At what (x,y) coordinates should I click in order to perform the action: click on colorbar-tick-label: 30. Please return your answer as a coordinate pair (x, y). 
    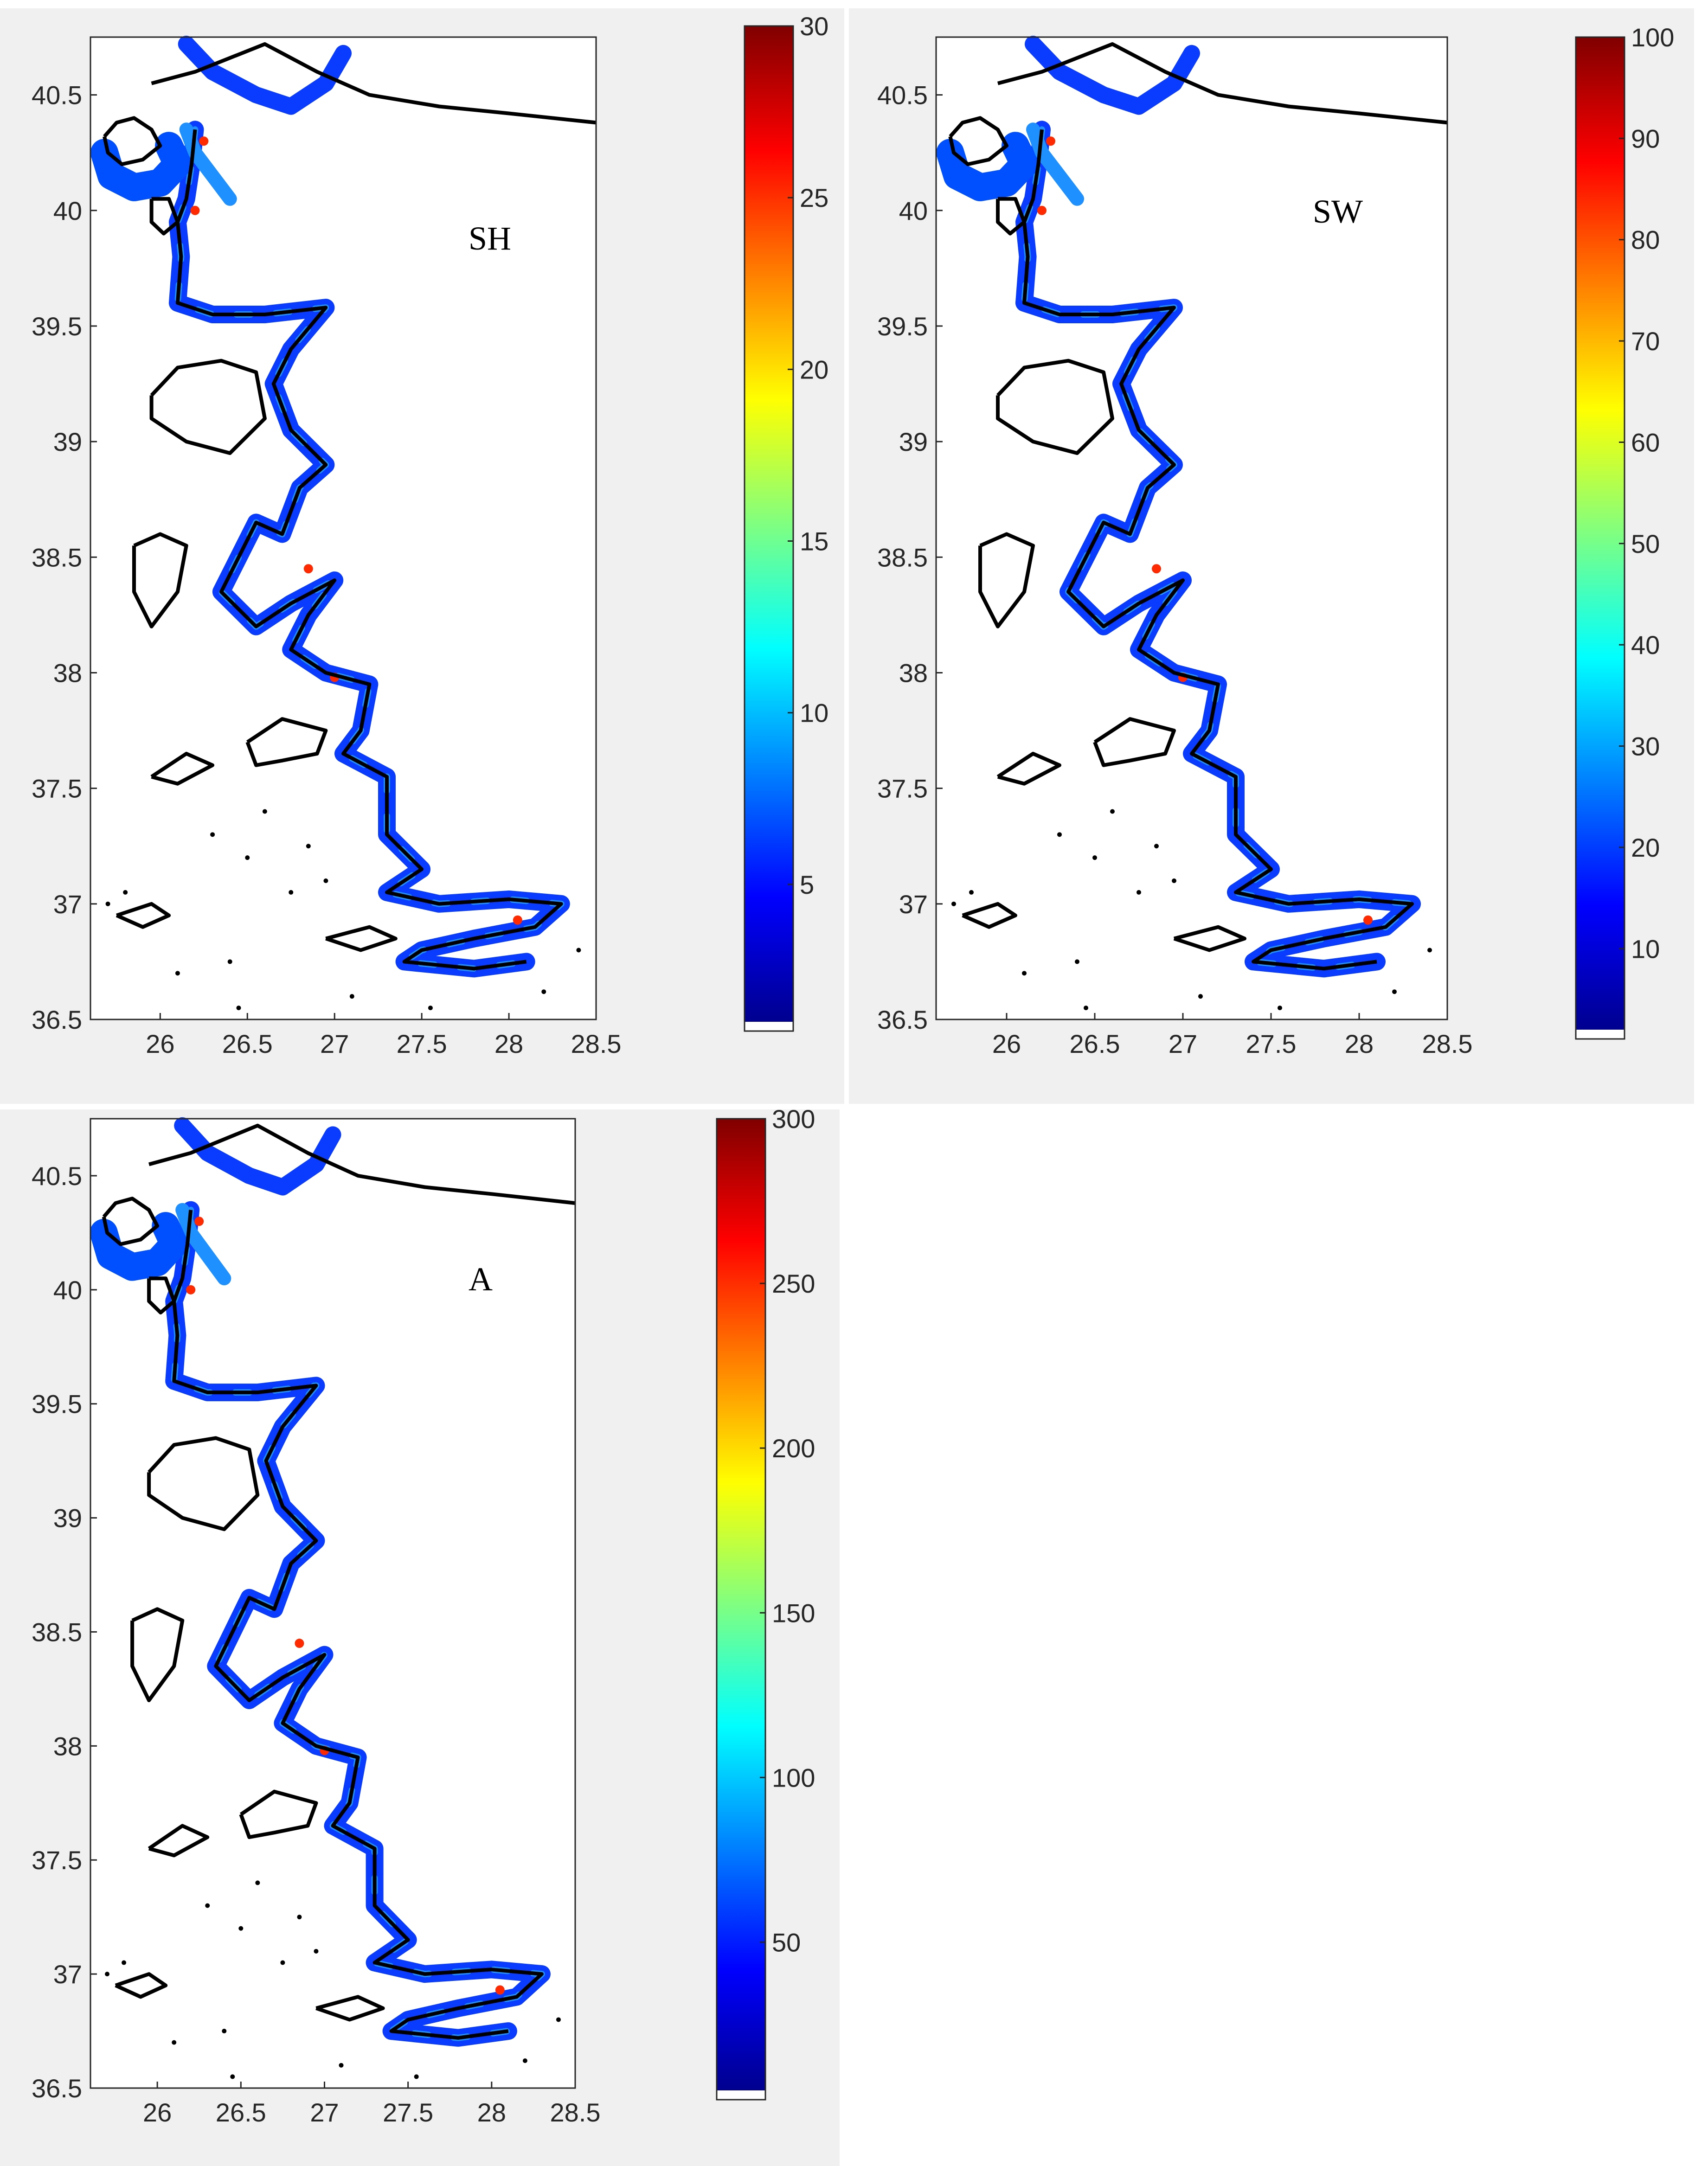
    Looking at the image, I should click on (1645, 746).